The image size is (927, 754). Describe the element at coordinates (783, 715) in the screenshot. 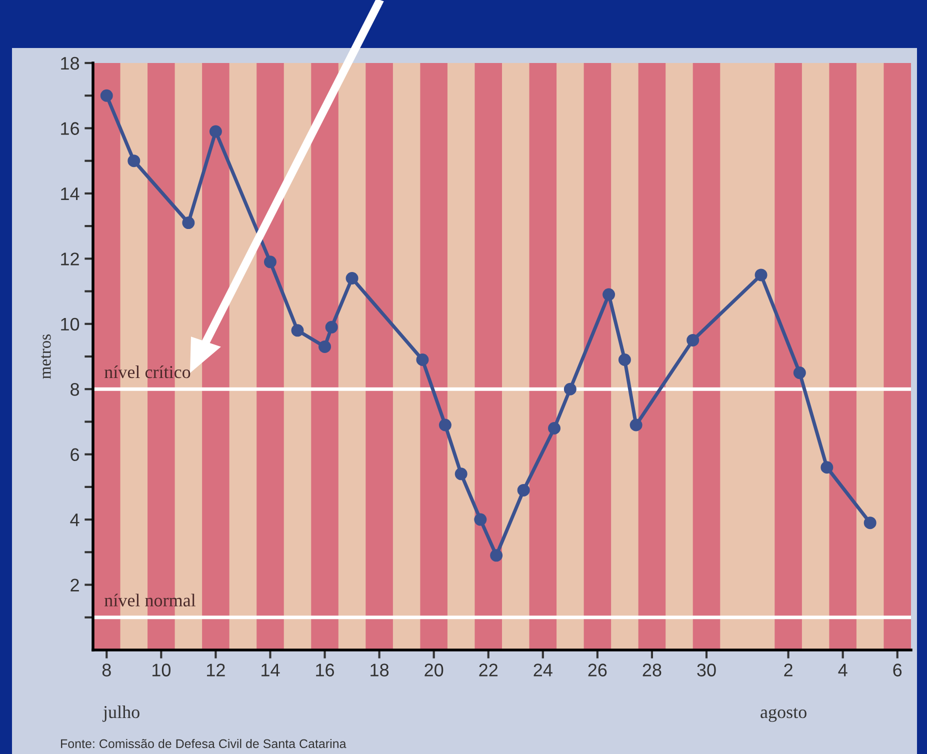

I see `text: agosto` at that location.